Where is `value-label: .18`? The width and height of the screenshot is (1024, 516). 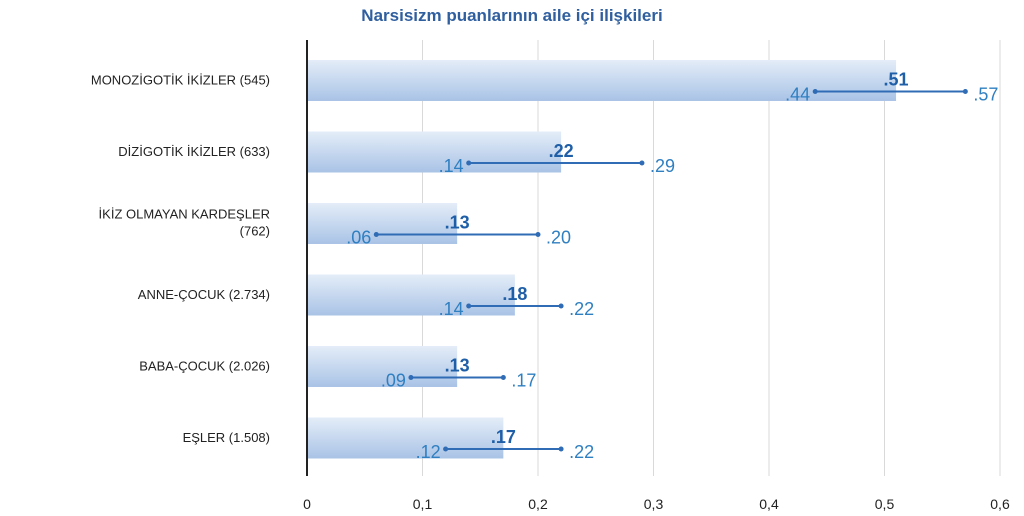 value-label: .18 is located at coordinates (514, 294).